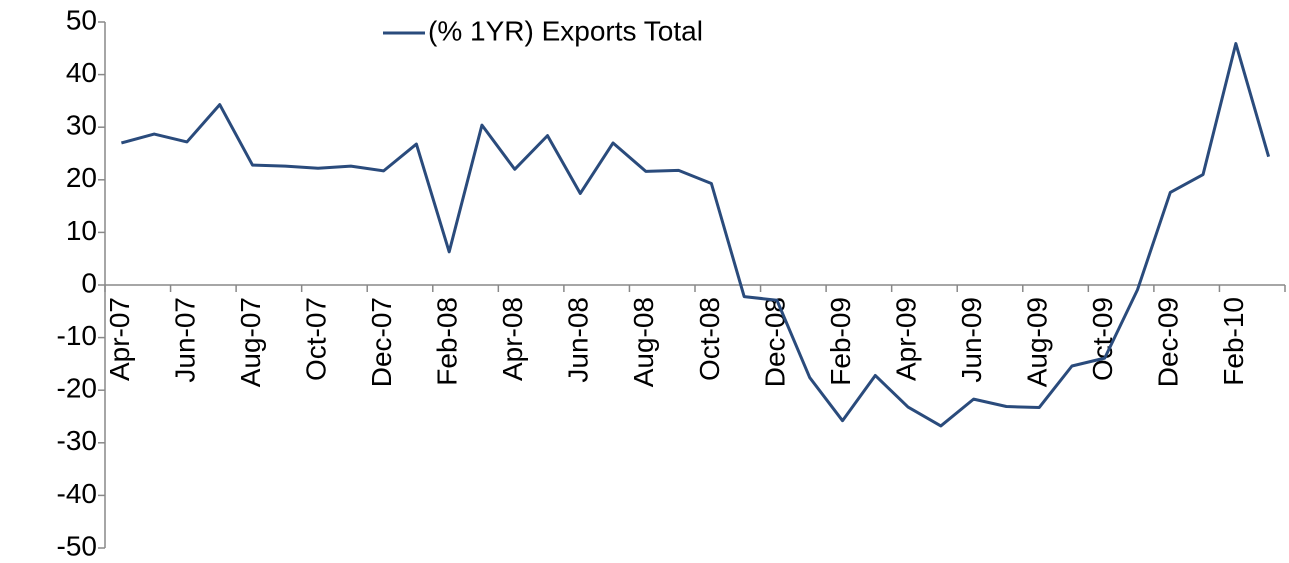 This screenshot has height=563, width=1289. Describe the element at coordinates (578, 340) in the screenshot. I see `x-tick-label: Jun-08` at that location.